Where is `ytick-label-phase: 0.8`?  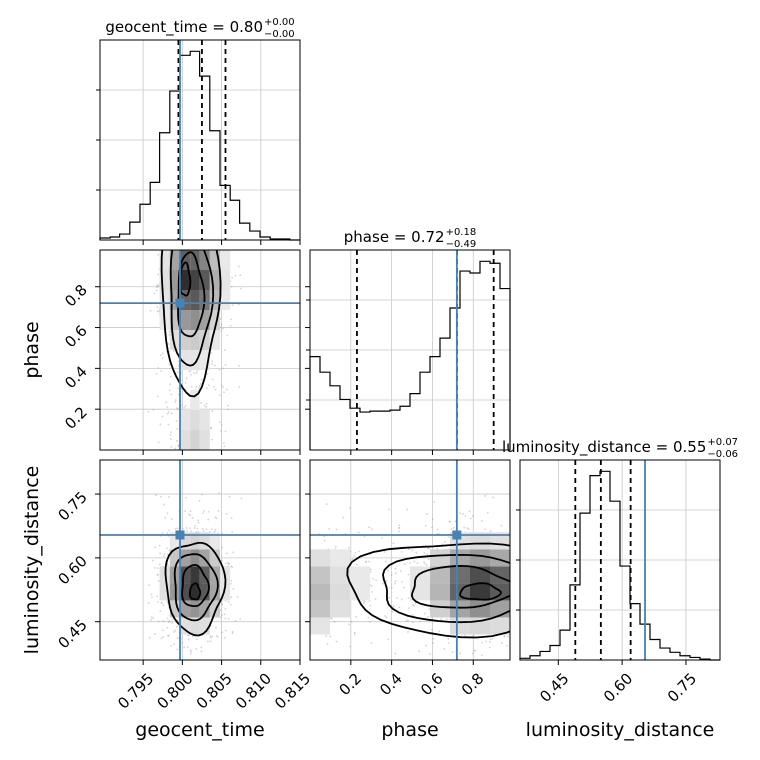
ytick-label-phase: 0.8 is located at coordinates (76, 296).